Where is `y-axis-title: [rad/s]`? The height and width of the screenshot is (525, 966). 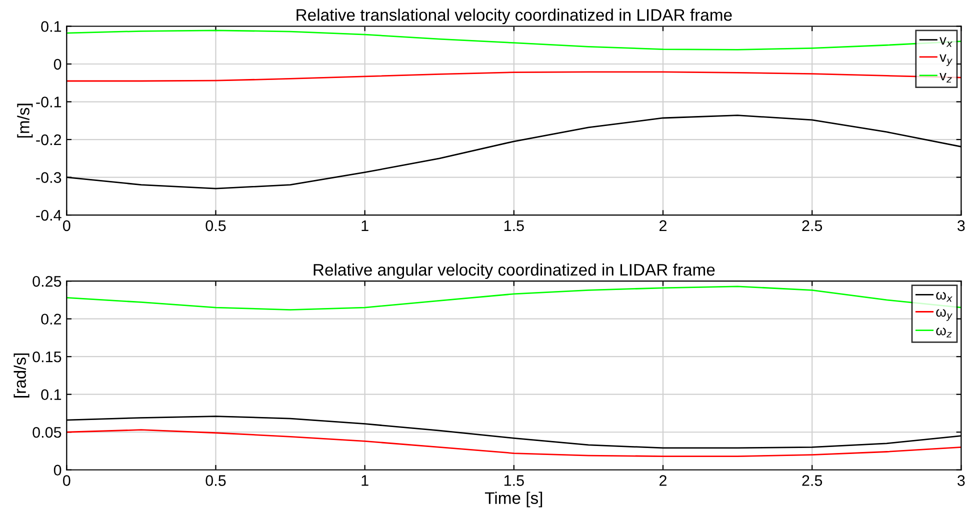
y-axis-title: [rad/s] is located at coordinates (22, 376).